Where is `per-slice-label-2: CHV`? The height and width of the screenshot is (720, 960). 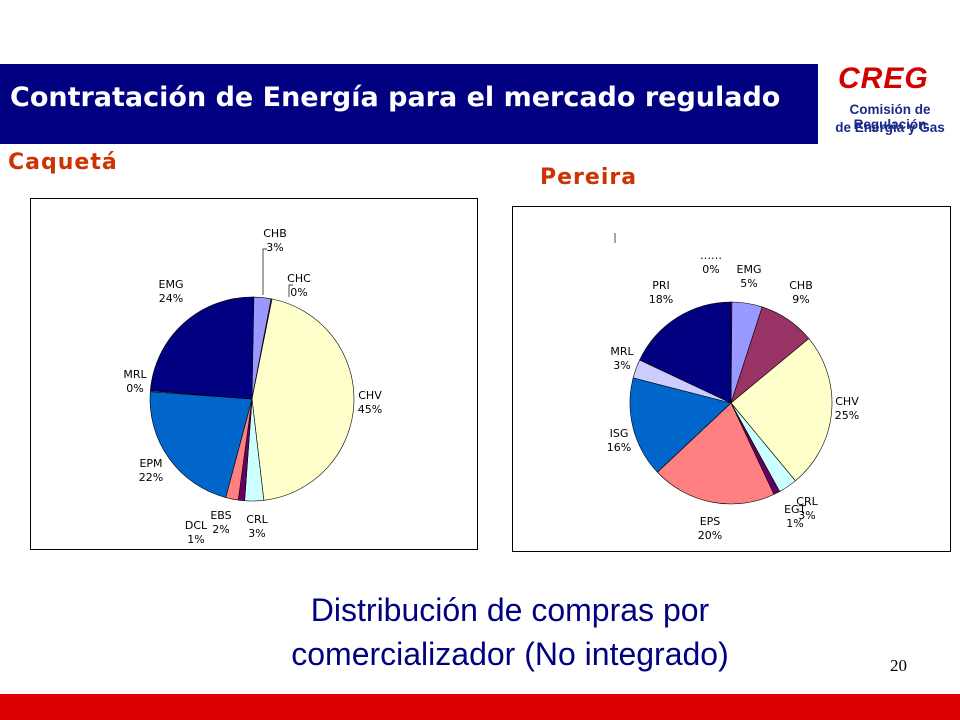
per-slice-label-2: CHV is located at coordinates (847, 401).